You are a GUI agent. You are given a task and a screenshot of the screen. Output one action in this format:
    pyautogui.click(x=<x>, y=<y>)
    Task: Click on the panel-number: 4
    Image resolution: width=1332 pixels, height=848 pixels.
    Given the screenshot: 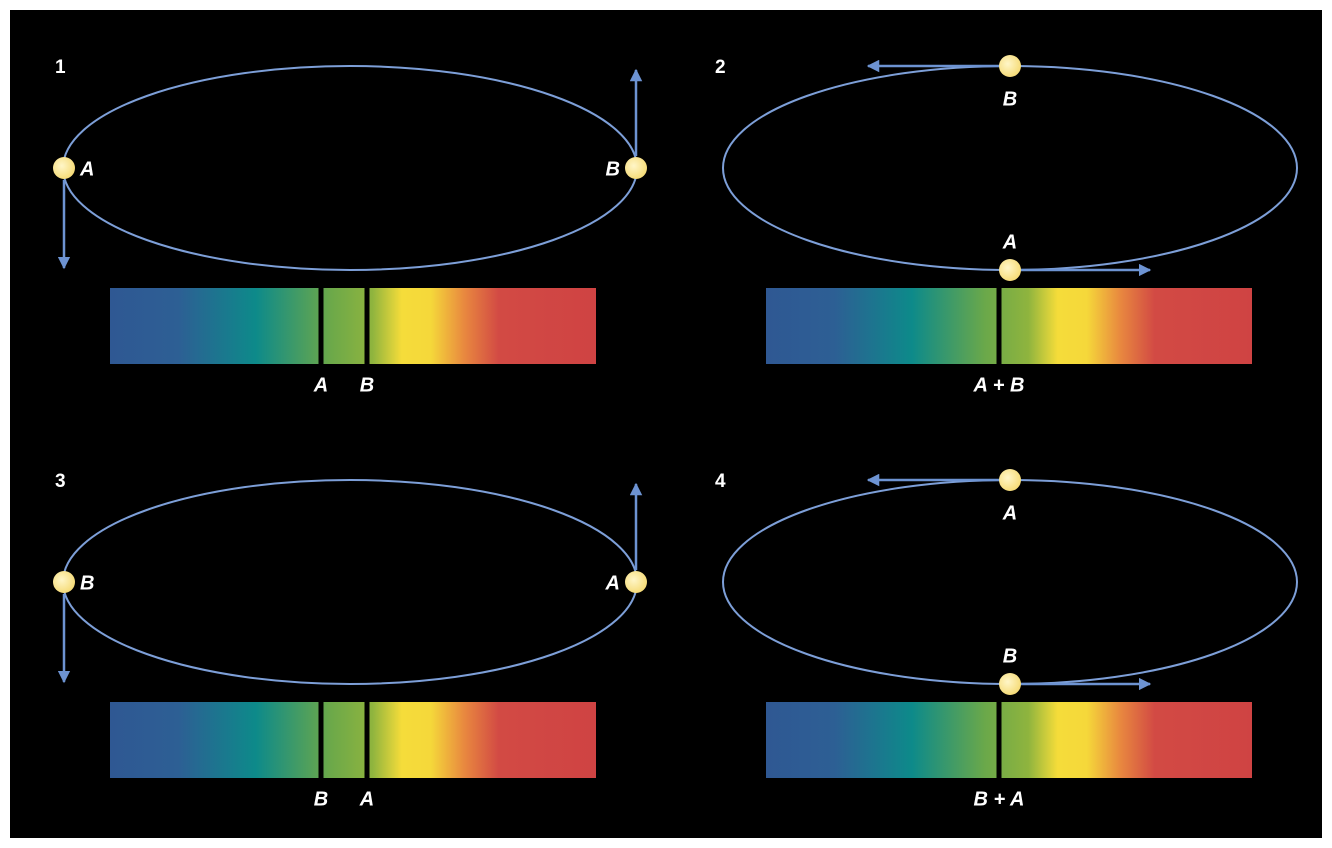 What is the action you would take?
    pyautogui.click(x=720, y=481)
    